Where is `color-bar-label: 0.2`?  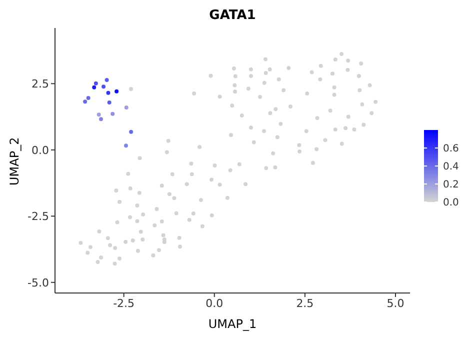
color-bar-label: 0.2 is located at coordinates (451, 185).